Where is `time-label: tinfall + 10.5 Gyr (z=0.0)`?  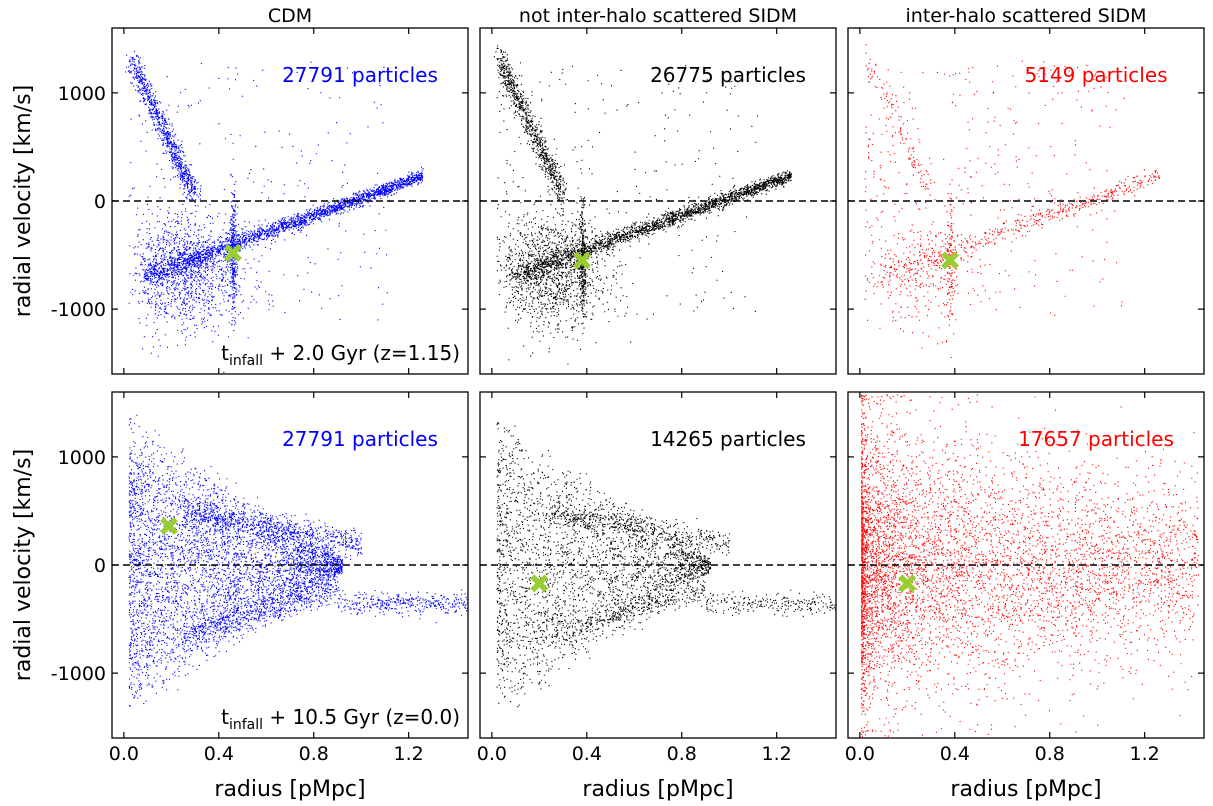 time-label: tinfall + 10.5 Gyr (z=0.0) is located at coordinates (340, 719).